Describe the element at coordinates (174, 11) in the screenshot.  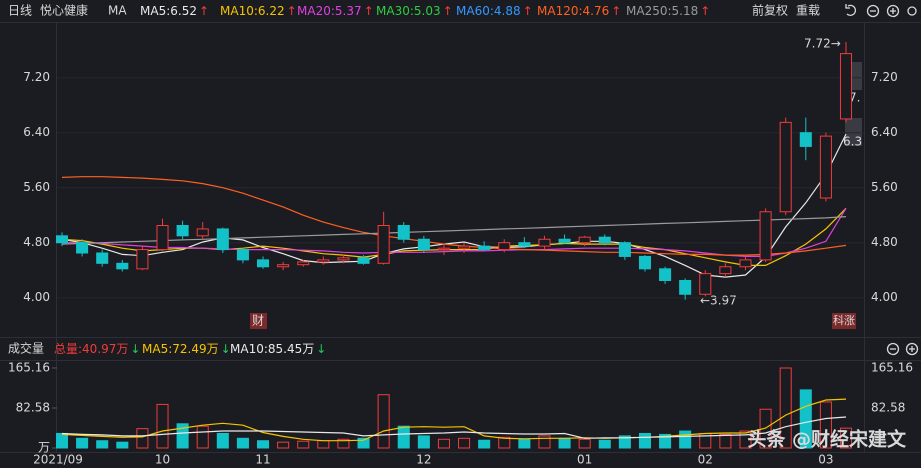
I see `legend-item: MA5:6.52 ↑` at that location.